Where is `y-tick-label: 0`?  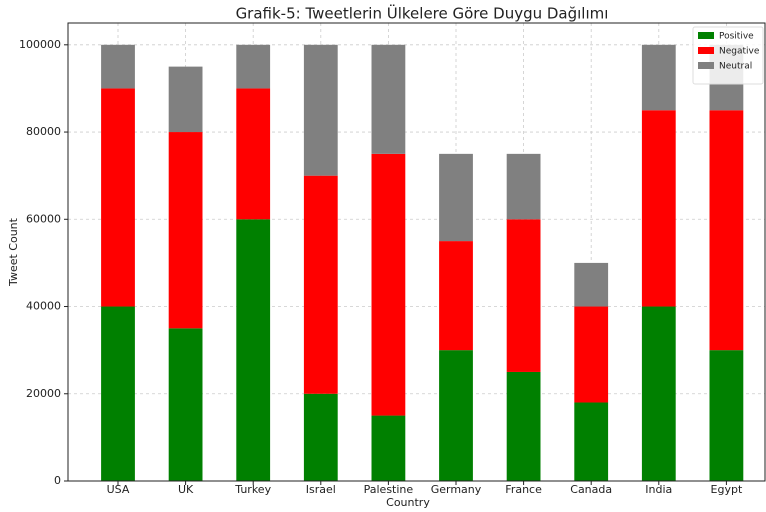 y-tick-label: 0 is located at coordinates (57, 480).